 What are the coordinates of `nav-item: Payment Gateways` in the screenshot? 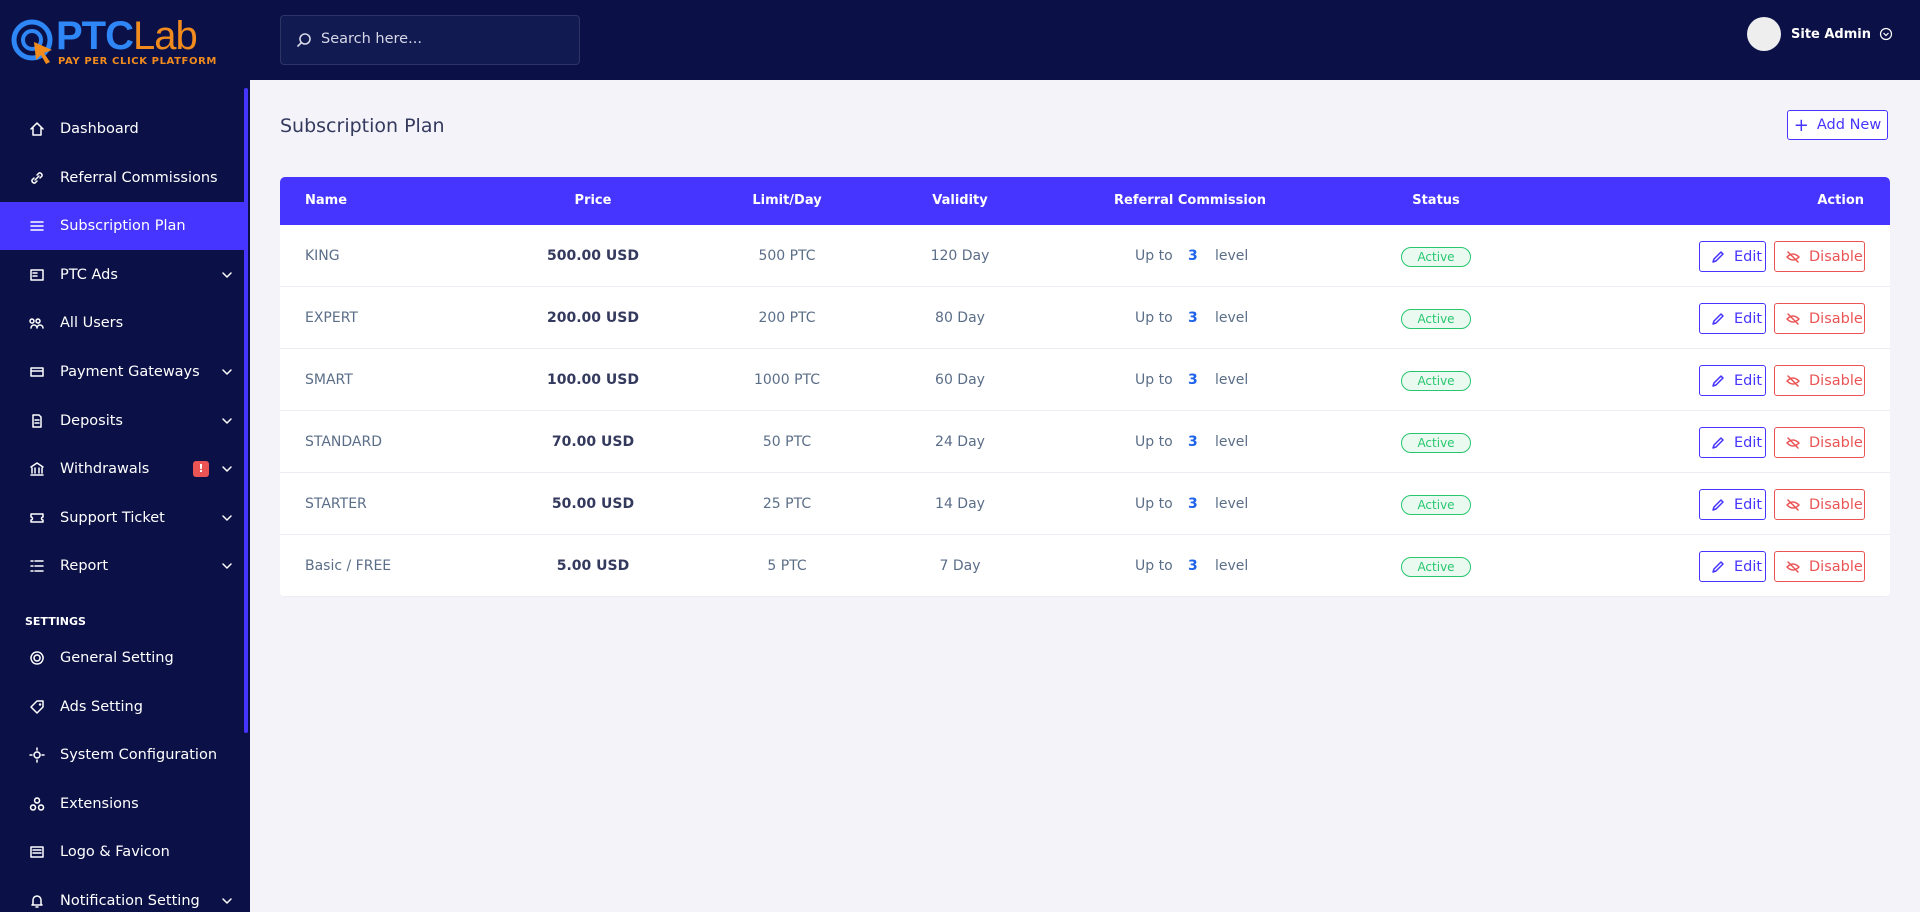 It's located at (122, 372).